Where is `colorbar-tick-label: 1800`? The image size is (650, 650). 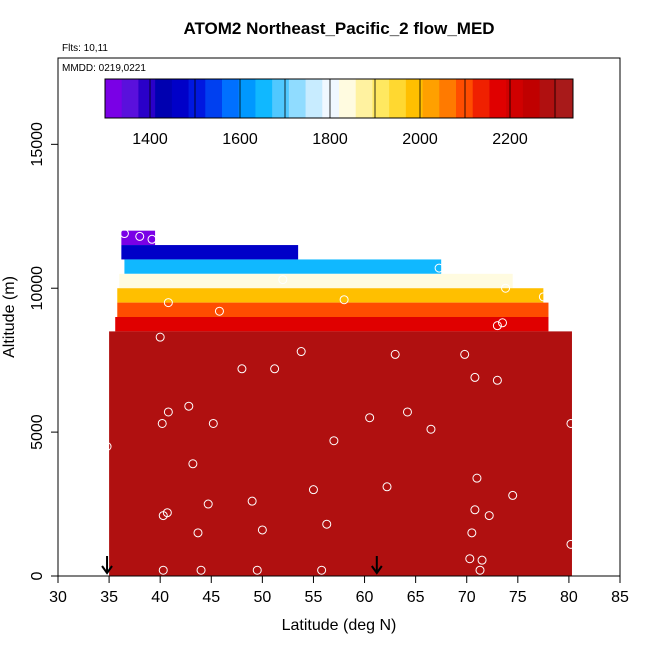 colorbar-tick-label: 1800 is located at coordinates (330, 139).